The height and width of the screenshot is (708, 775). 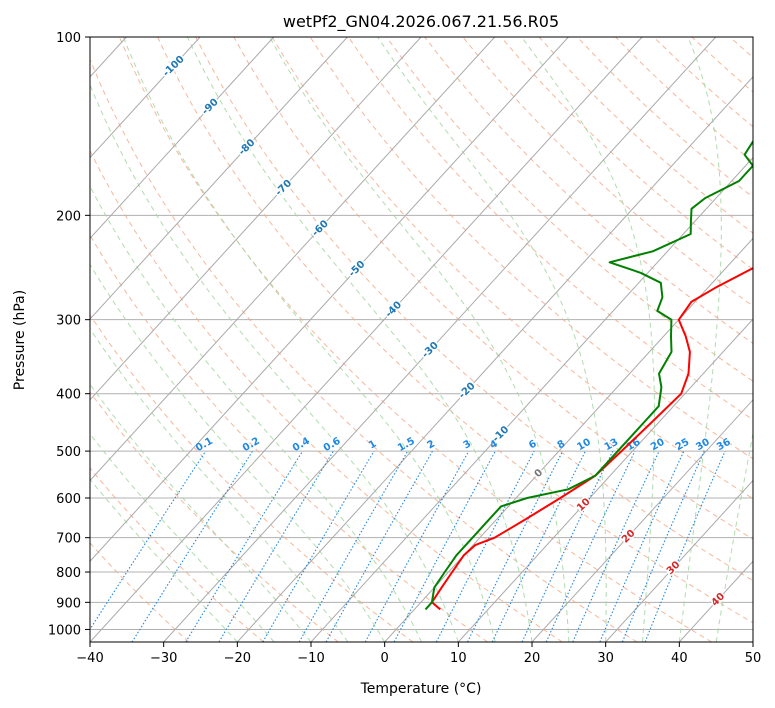 What do you see at coordinates (68, 539) in the screenshot?
I see `y-tick-label: 700` at bounding box center [68, 539].